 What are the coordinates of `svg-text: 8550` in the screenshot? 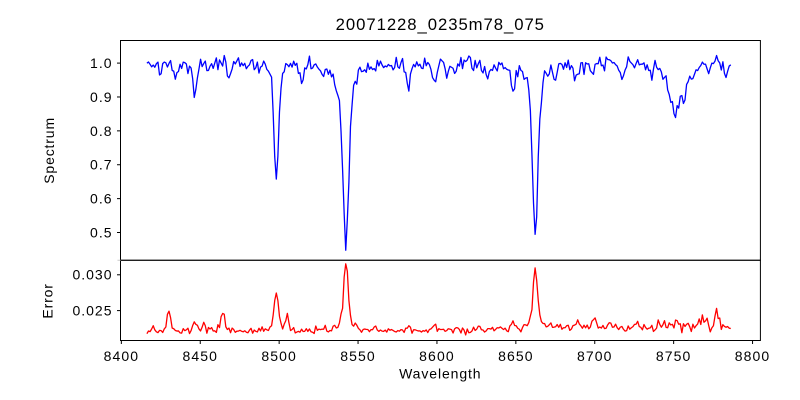 It's located at (358, 356).